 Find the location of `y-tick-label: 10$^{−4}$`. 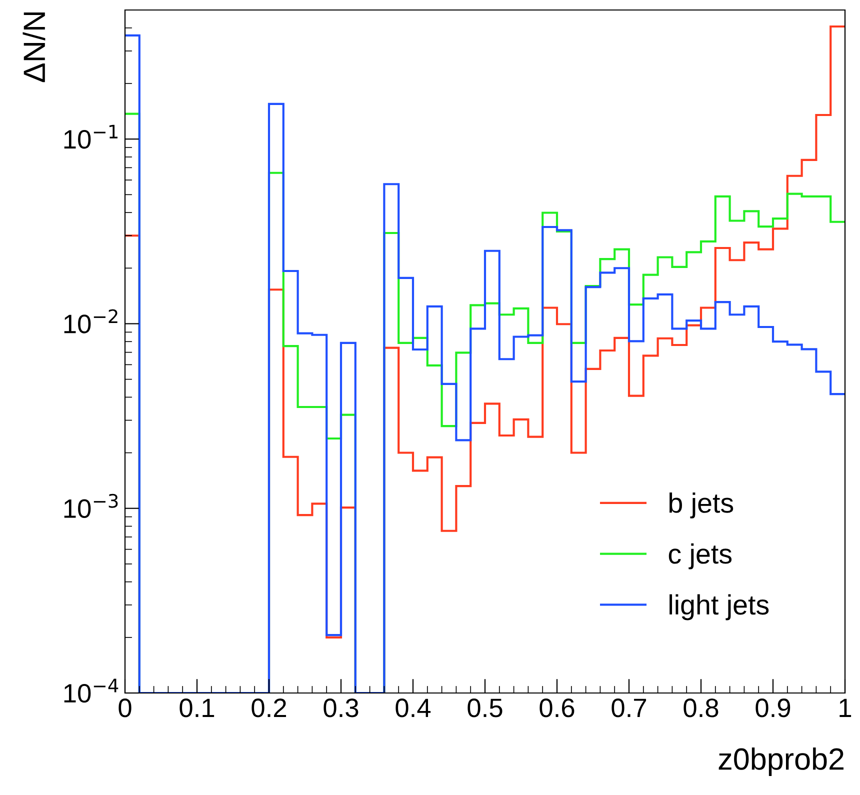

y-tick-label: 10$^{−4}$ is located at coordinates (91, 690).